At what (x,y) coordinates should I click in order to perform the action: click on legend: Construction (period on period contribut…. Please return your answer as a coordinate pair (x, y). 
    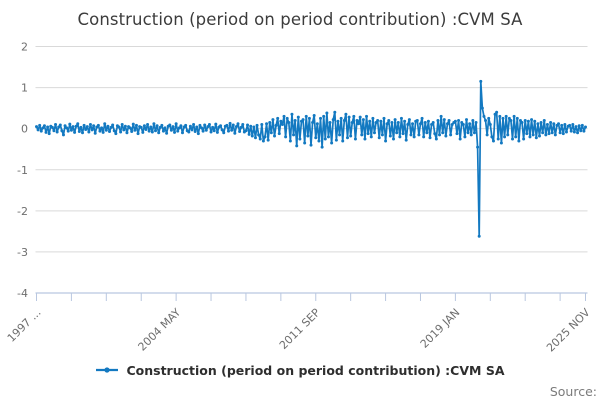
    Looking at the image, I should click on (300, 370).